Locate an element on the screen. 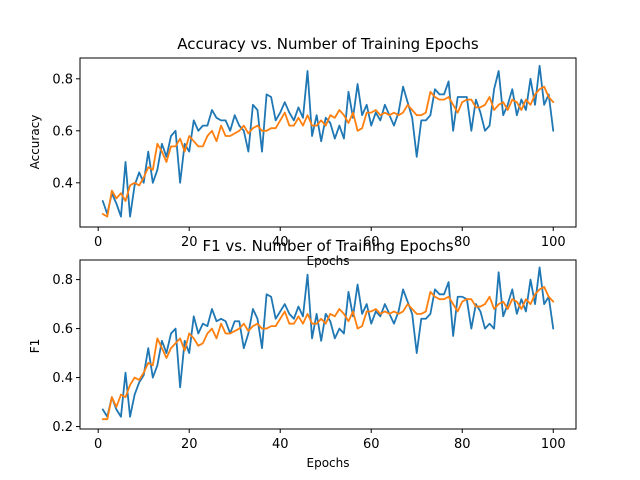 The width and height of the screenshot is (640, 480). accuracy-x-tick-label: 60 is located at coordinates (371, 242).